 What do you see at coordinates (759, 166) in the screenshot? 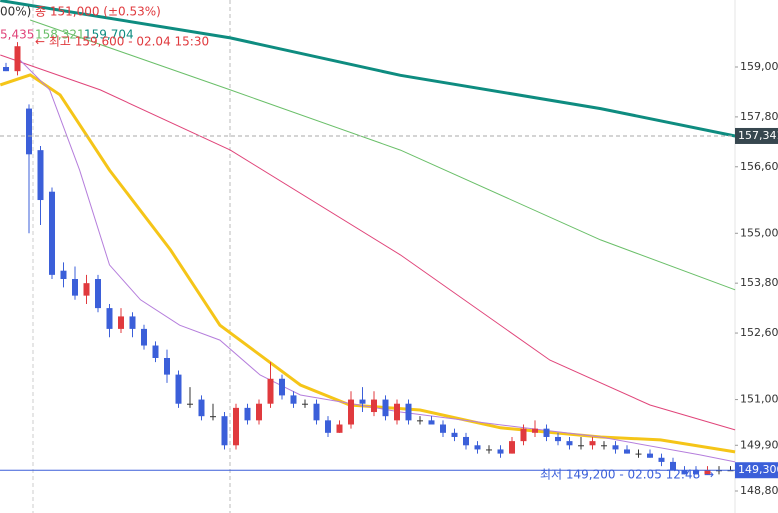
I see `y-tick-label: 156,600` at bounding box center [759, 166].